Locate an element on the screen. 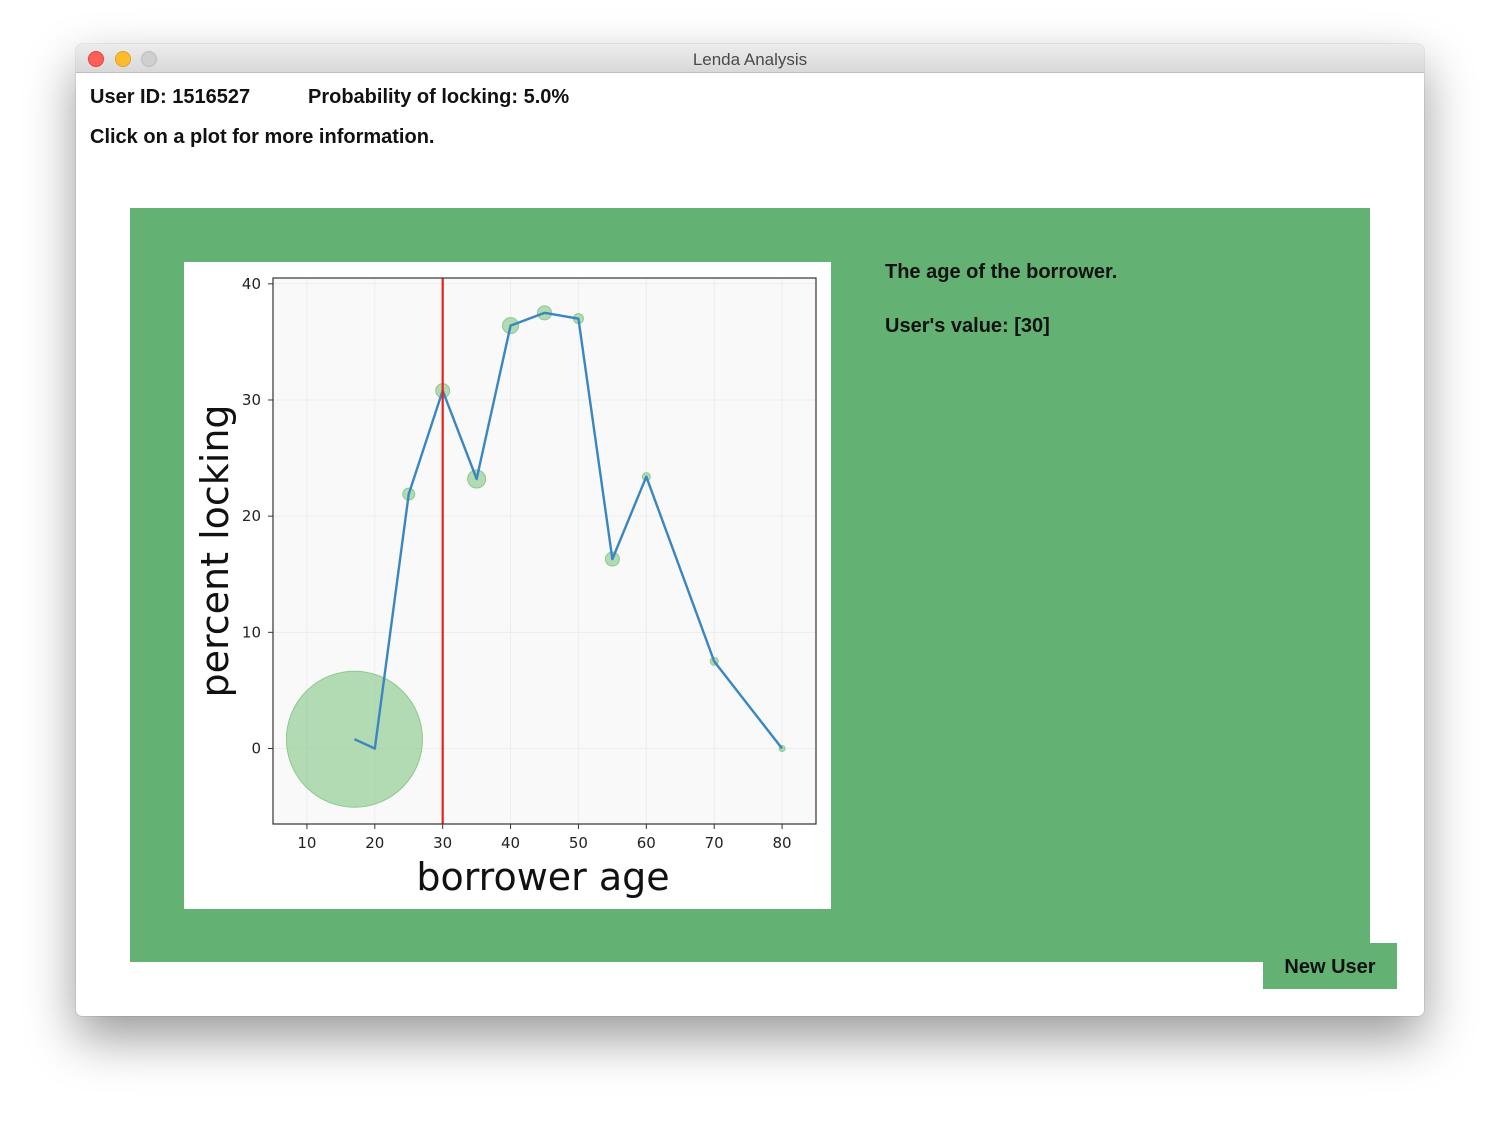 Image resolution: width=1500 pixels, height=1125 pixels. title-bar: Lenda Analysis is located at coordinates (750, 58).